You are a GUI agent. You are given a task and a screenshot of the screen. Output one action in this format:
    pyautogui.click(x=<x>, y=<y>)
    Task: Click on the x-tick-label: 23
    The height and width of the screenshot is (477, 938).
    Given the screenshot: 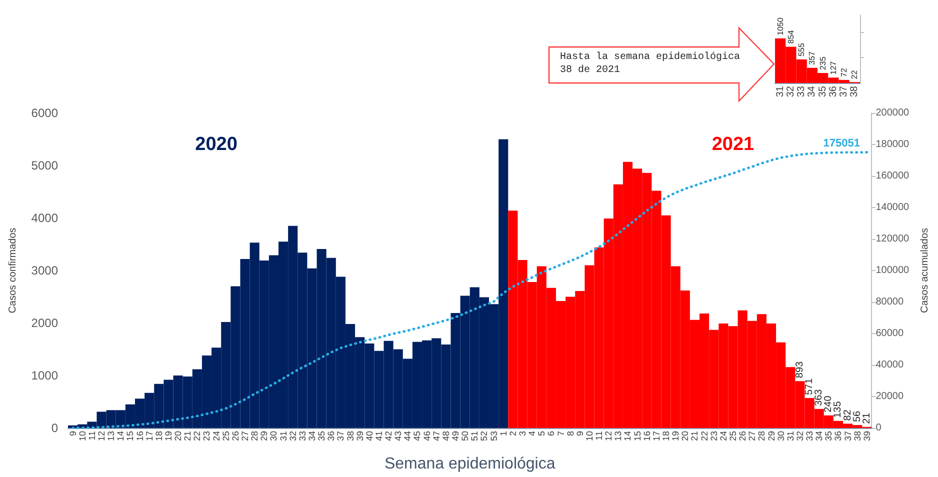 What is the action you would take?
    pyautogui.click(x=713, y=436)
    